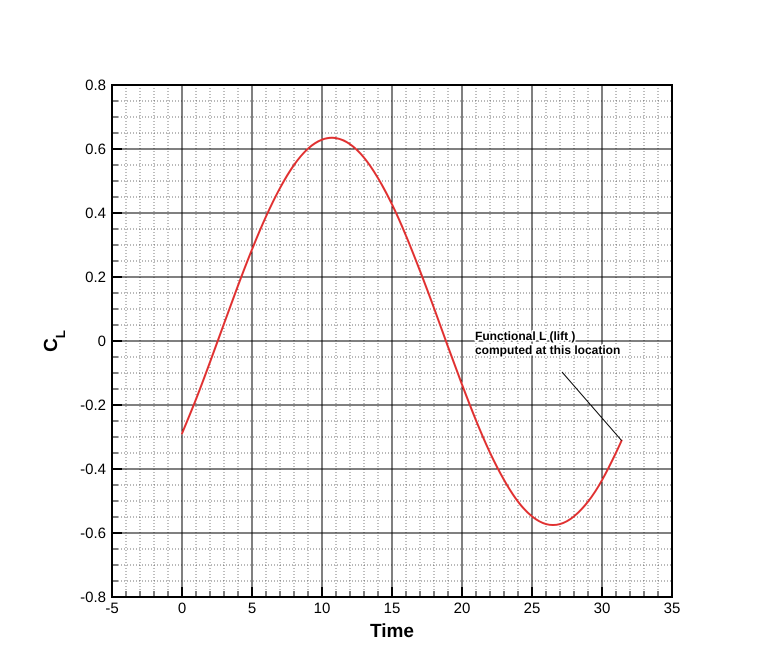 This screenshot has height=665, width=758. I want to click on x-tick-label: -5, so click(112, 608).